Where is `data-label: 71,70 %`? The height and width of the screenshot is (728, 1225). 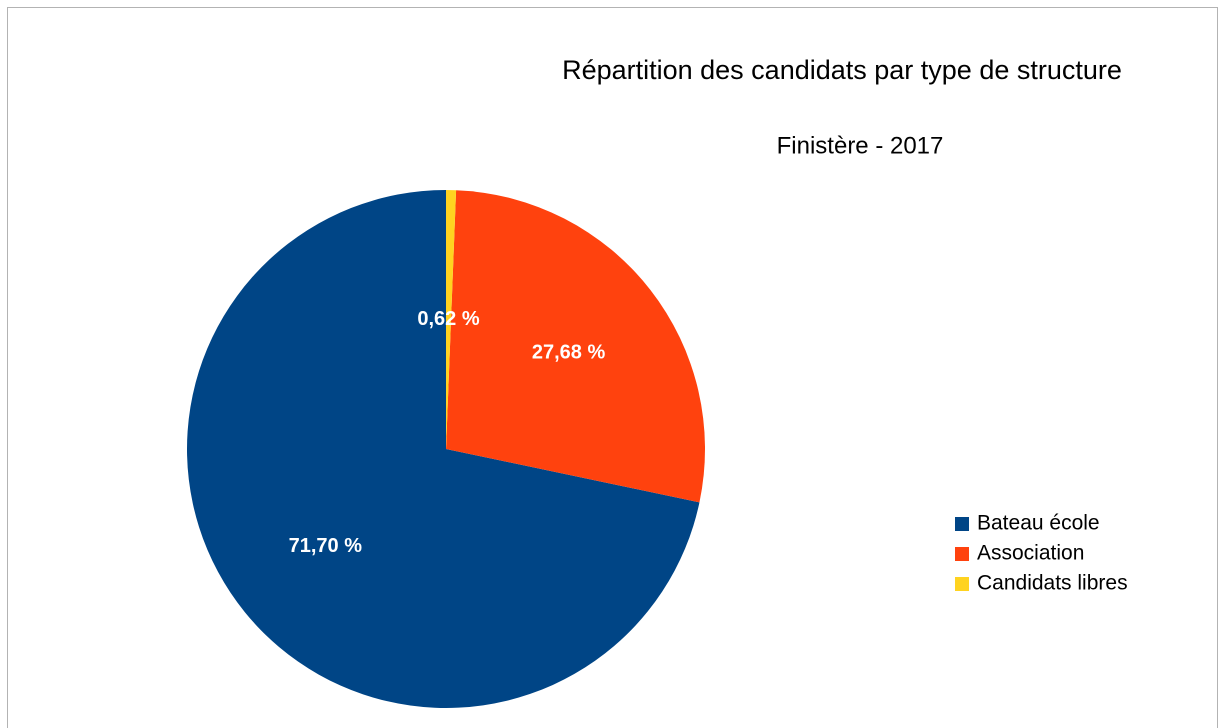 data-label: 71,70 % is located at coordinates (326, 546).